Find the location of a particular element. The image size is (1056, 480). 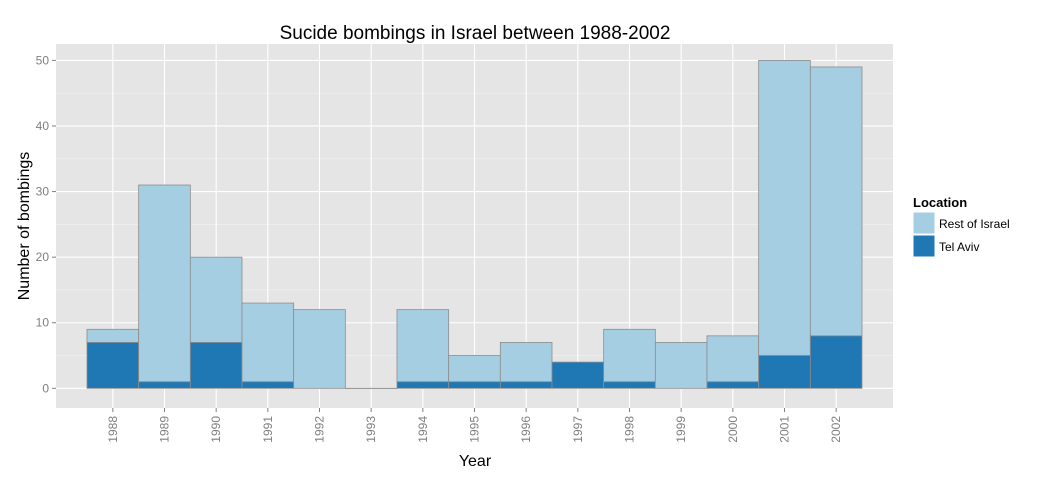

x-tick-label: 2002 is located at coordinates (836, 429).